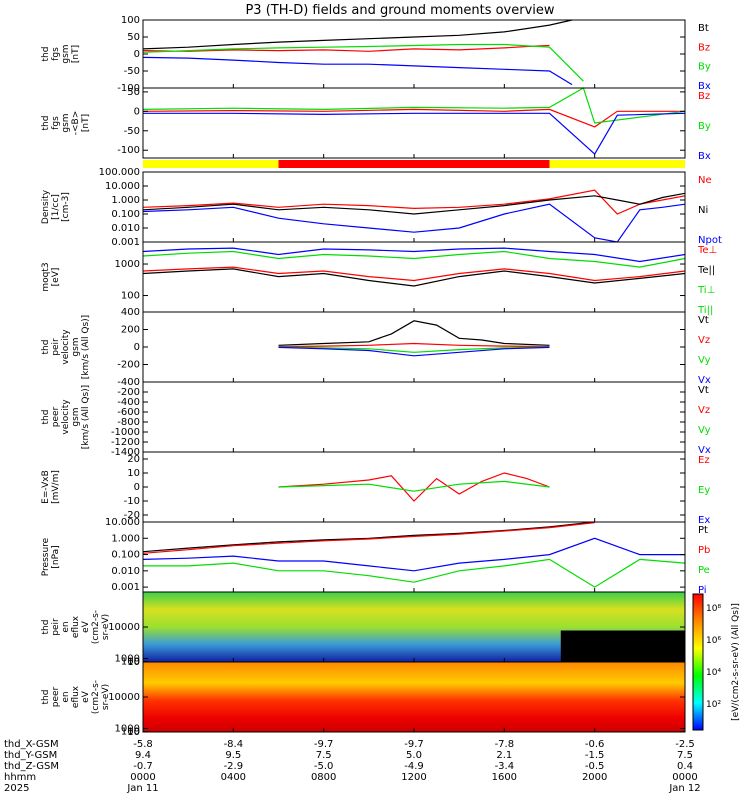 The image size is (750, 800). What do you see at coordinates (346, 48) in the screenshot?
I see `series-line-Bz` at bounding box center [346, 48].